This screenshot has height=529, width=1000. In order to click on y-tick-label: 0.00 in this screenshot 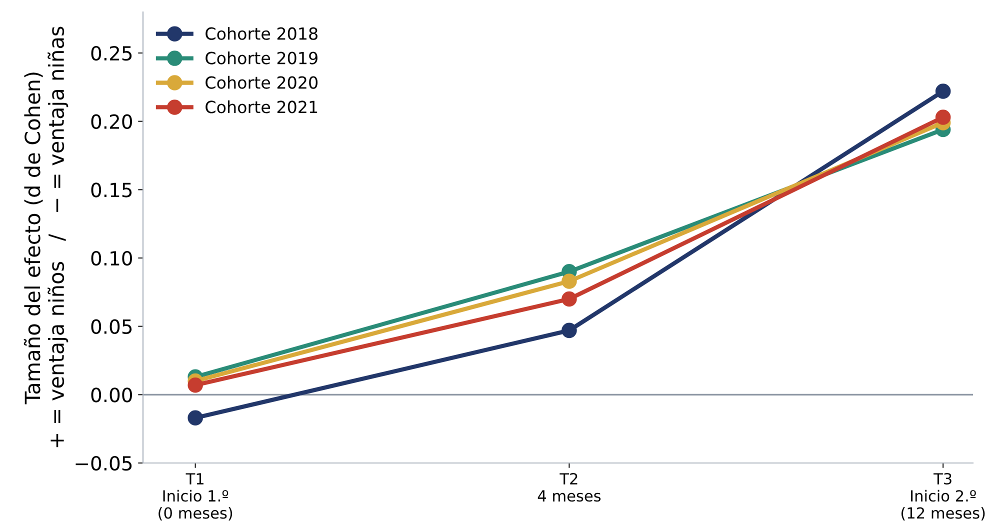, I will do `click(111, 395)`.